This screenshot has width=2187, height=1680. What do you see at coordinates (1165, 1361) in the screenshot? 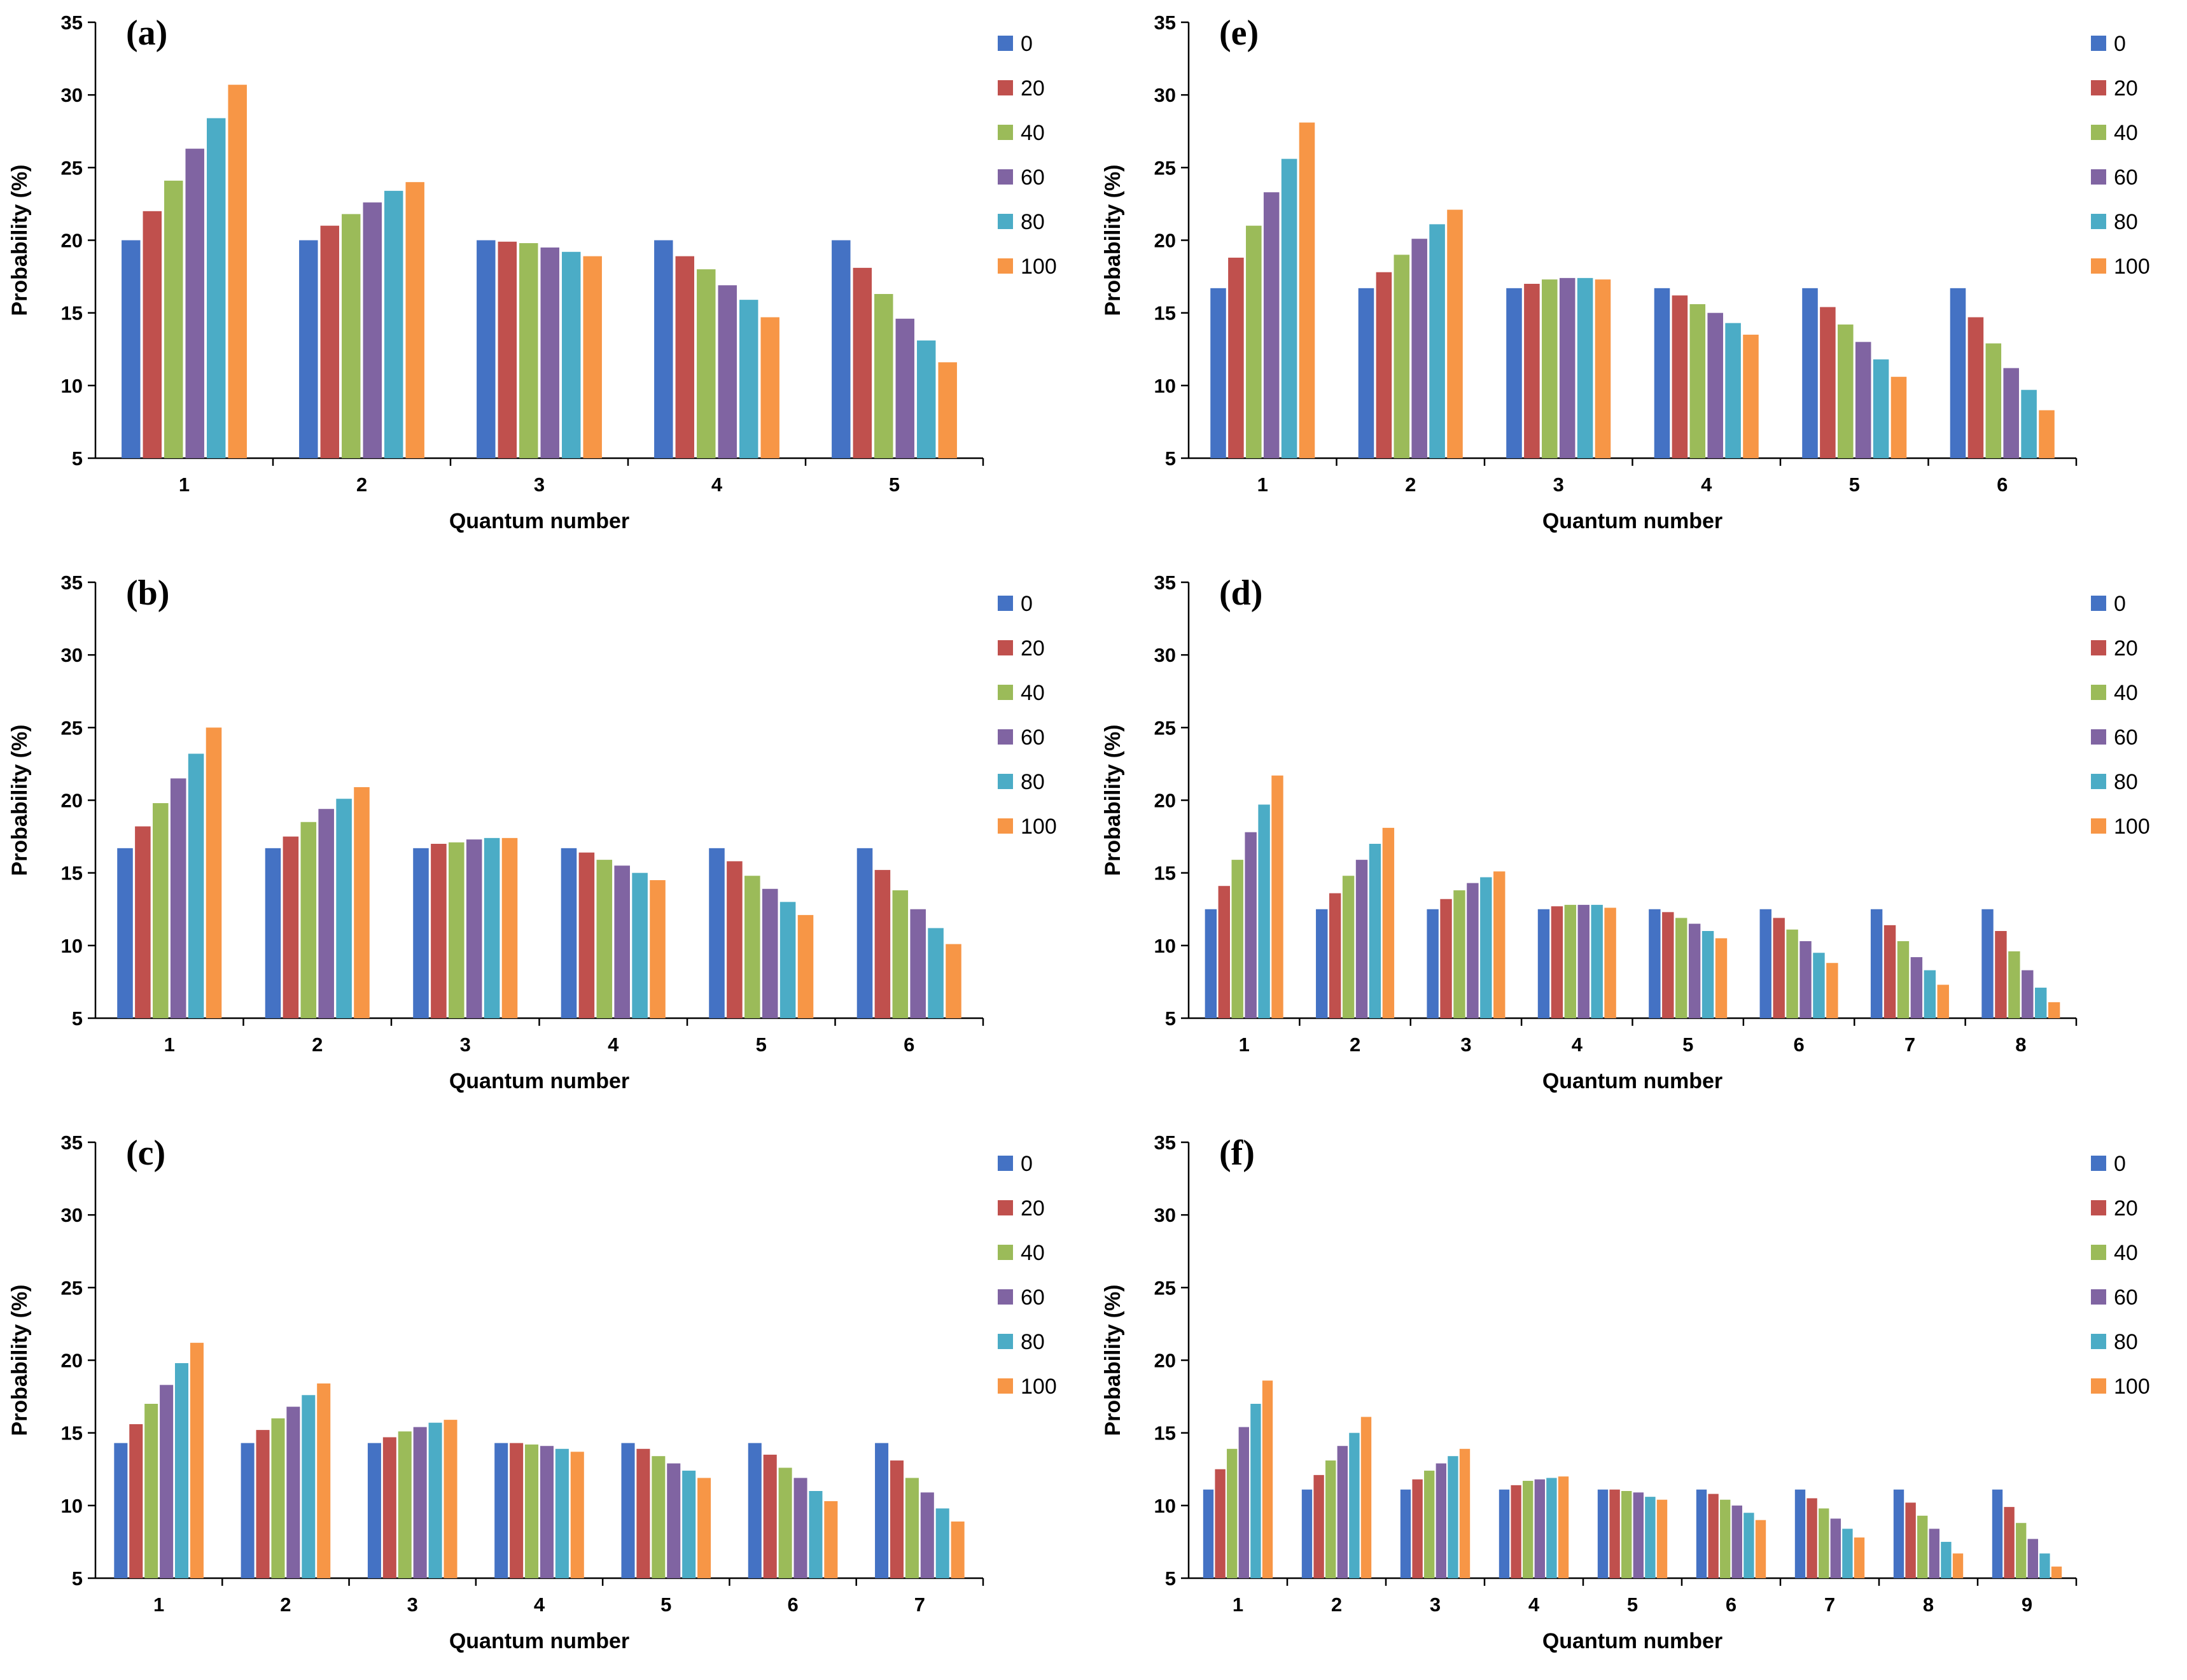
I see `y-tick-label: 20` at bounding box center [1165, 1361].